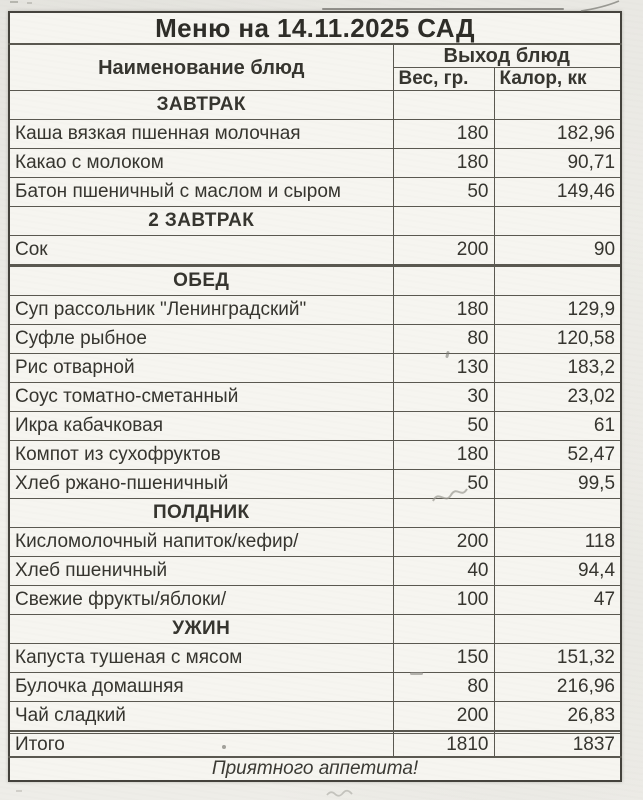 The height and width of the screenshot is (800, 643). Describe the element at coordinates (443, 657) in the screenshot. I see `dish-weight-cell: 150` at that location.